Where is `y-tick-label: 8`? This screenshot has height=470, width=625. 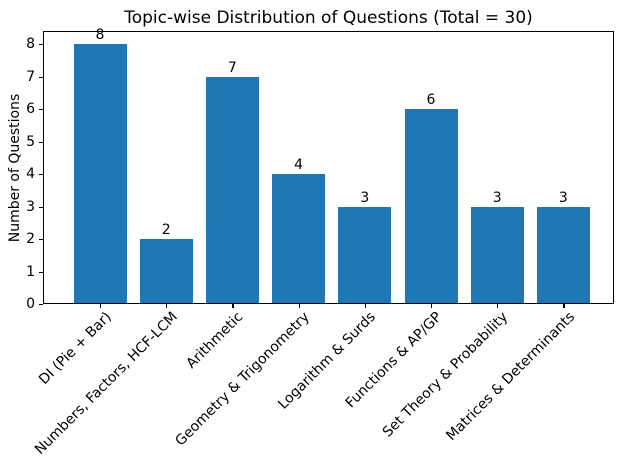
y-tick-label: 8 is located at coordinates (30, 44).